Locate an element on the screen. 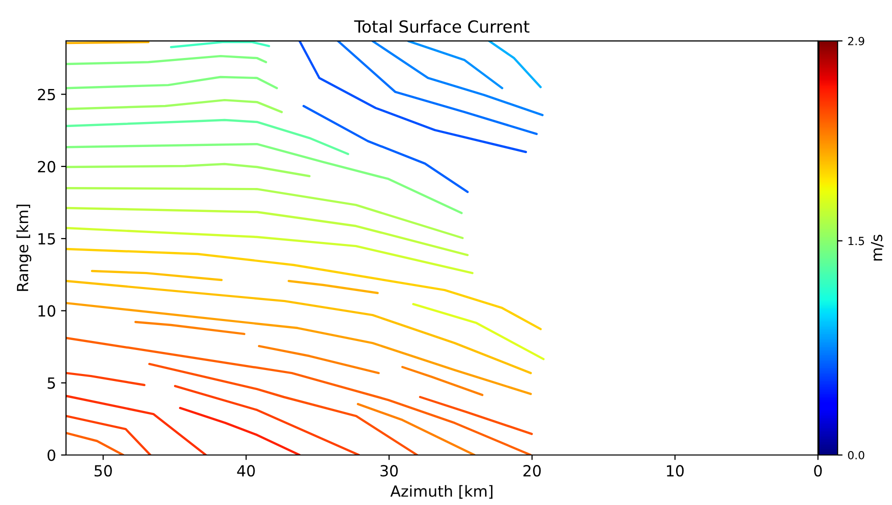 The image size is (892, 505). y-axis-title: Range [km] is located at coordinates (24, 247).